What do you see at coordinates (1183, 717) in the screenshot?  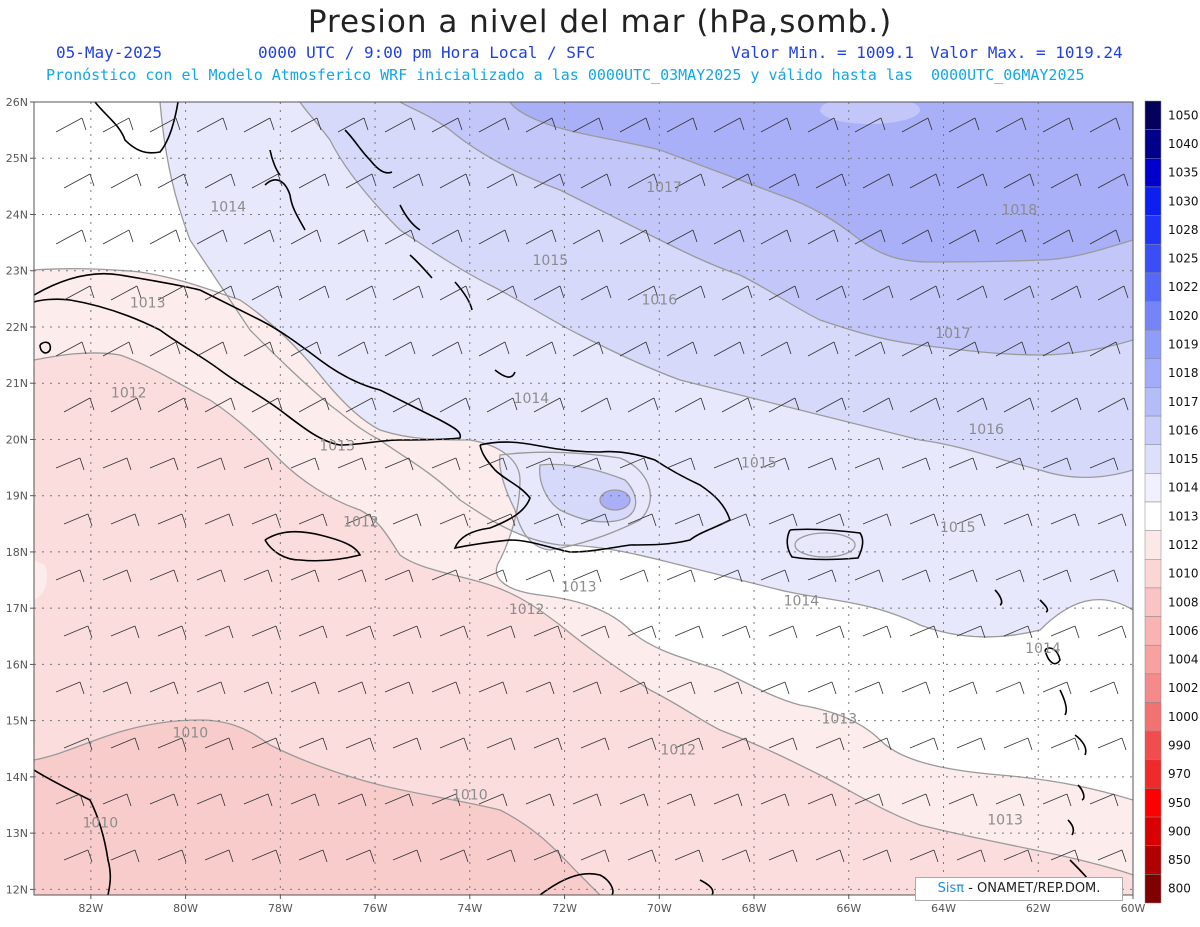 I see `colorbar-label: 1000` at bounding box center [1183, 717].